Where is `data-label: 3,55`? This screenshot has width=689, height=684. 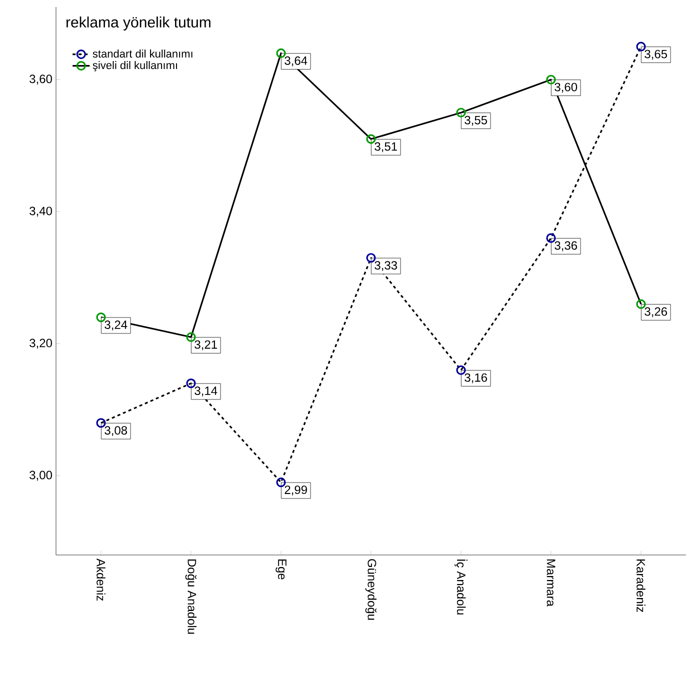 data-label: 3,55 is located at coordinates (476, 121).